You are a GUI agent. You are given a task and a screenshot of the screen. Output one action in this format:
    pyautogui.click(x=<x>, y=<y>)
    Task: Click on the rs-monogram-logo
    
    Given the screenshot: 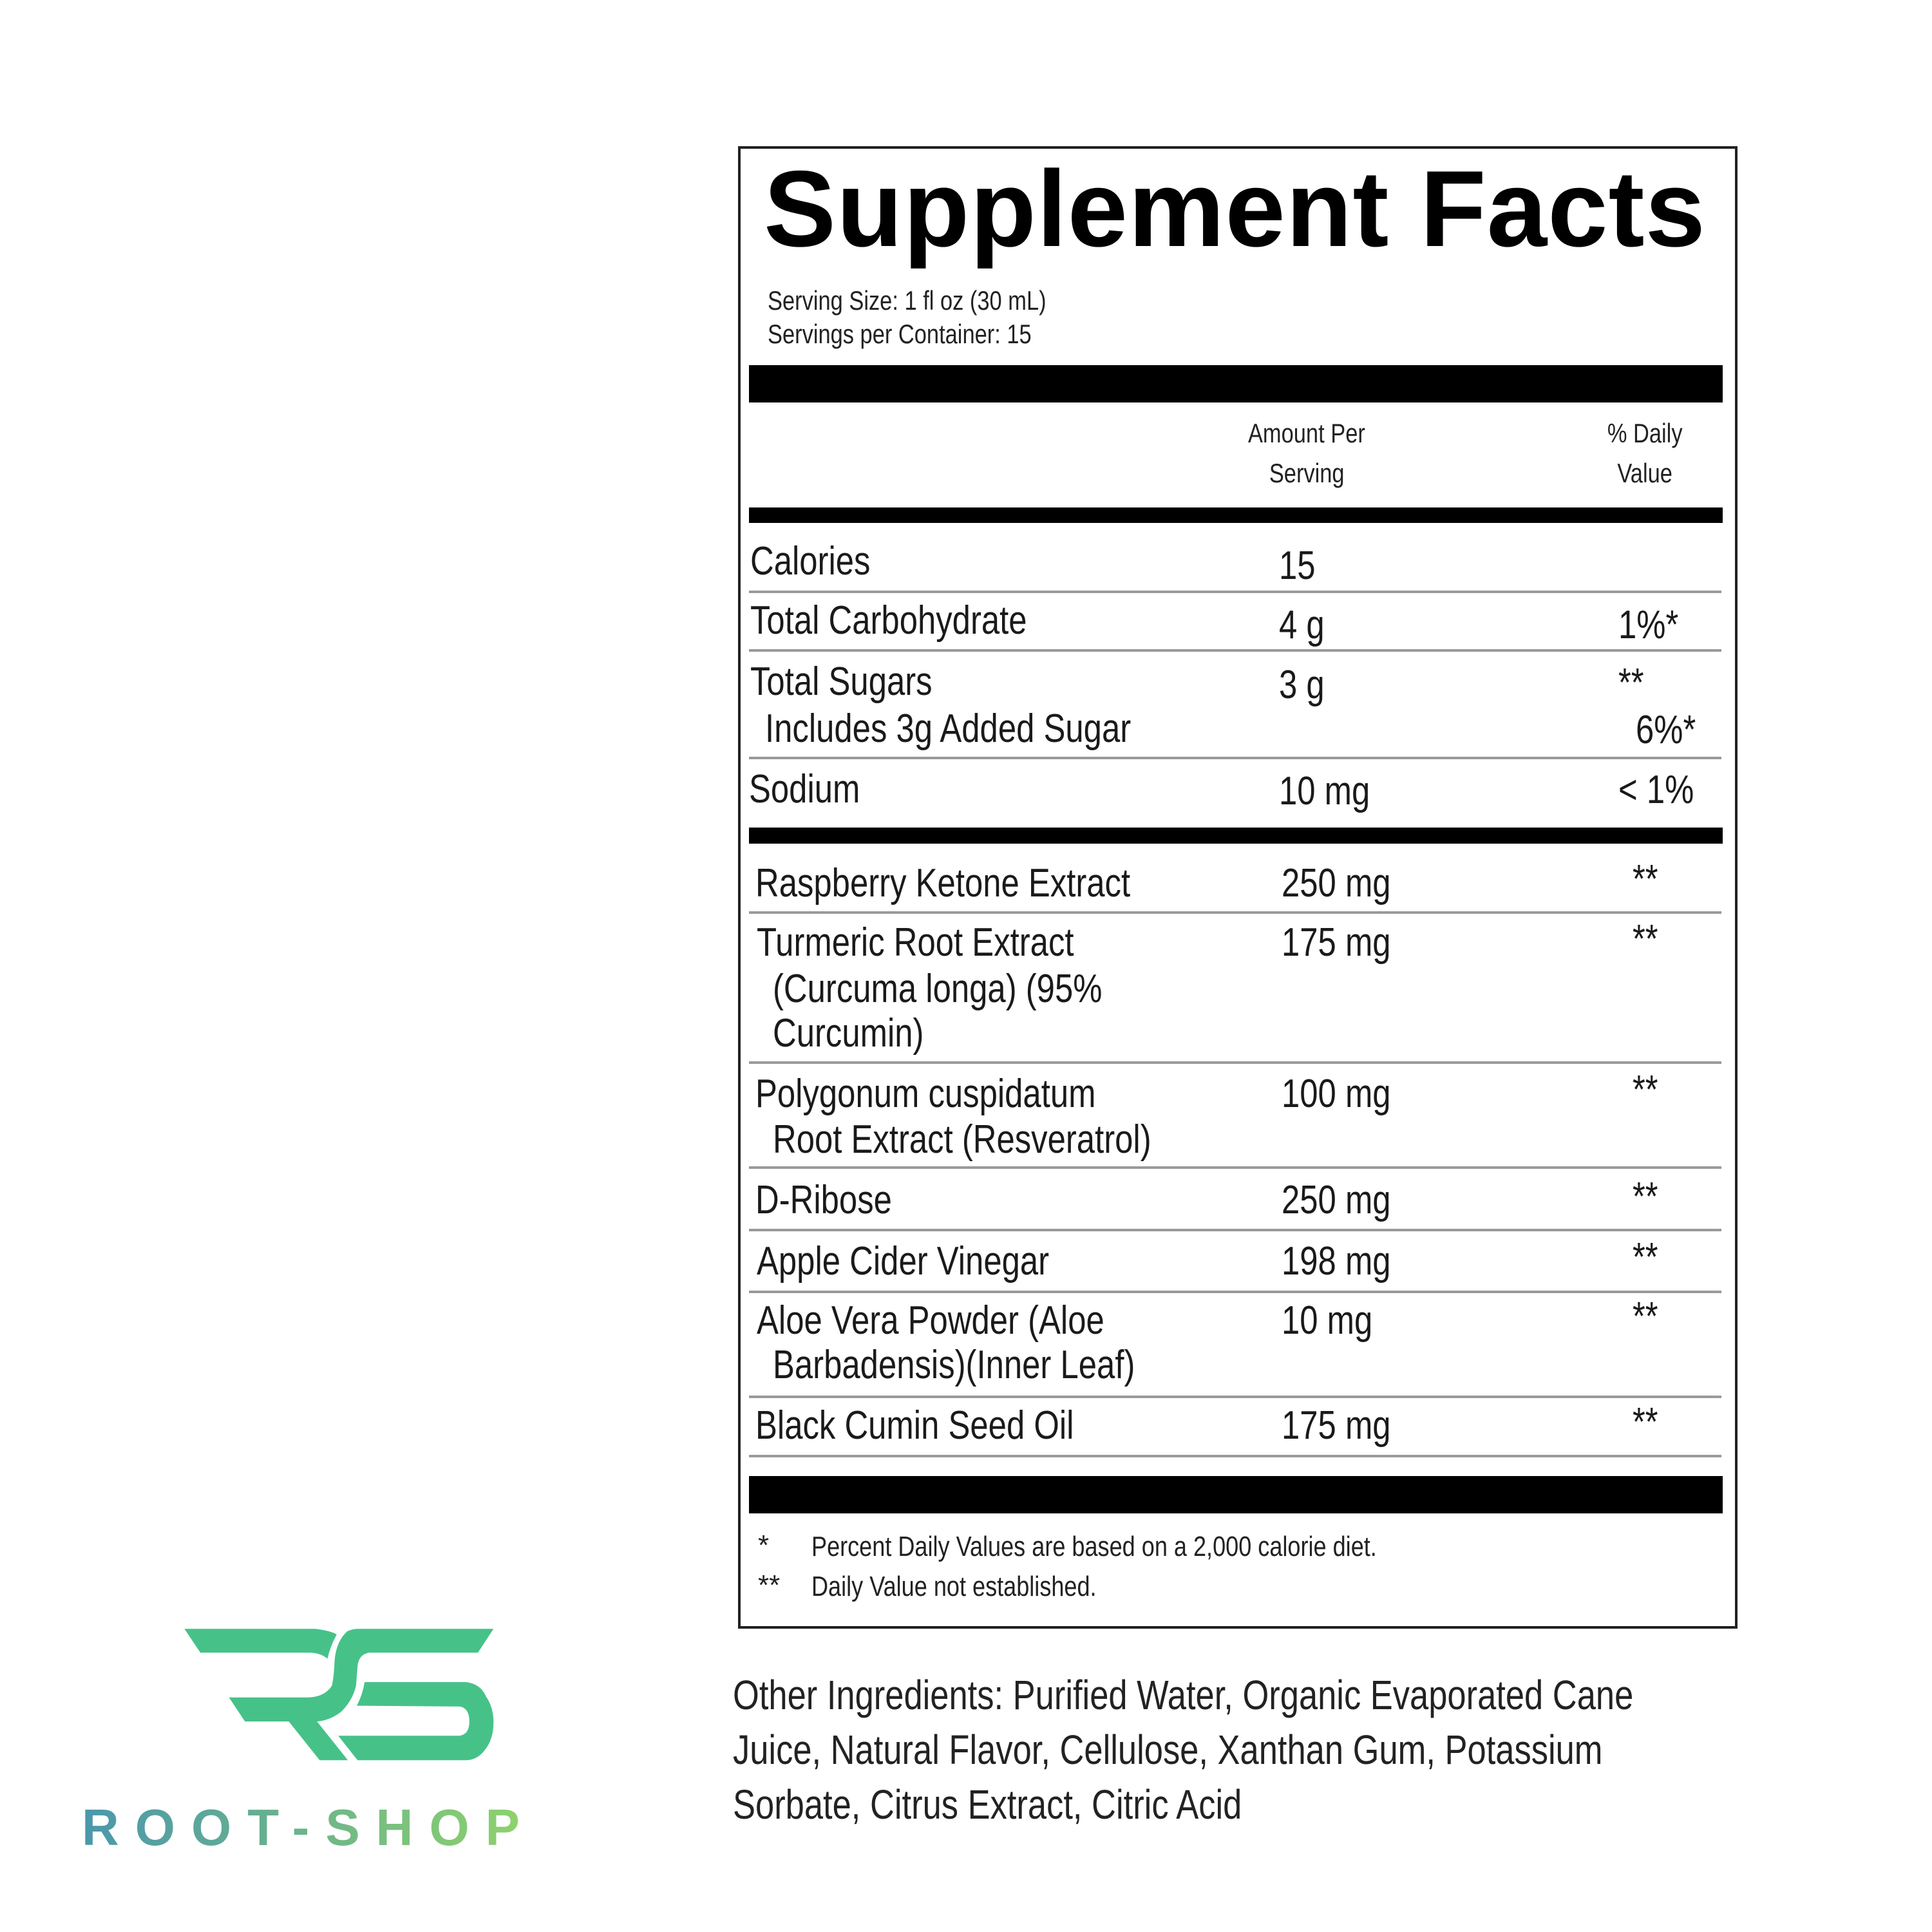 What is the action you would take?
    pyautogui.click(x=339, y=1695)
    